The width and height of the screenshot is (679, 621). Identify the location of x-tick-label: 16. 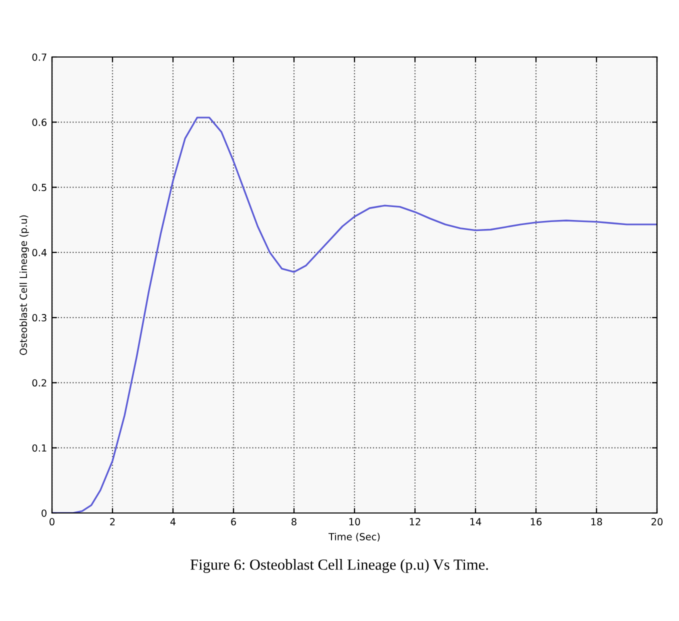
(536, 522).